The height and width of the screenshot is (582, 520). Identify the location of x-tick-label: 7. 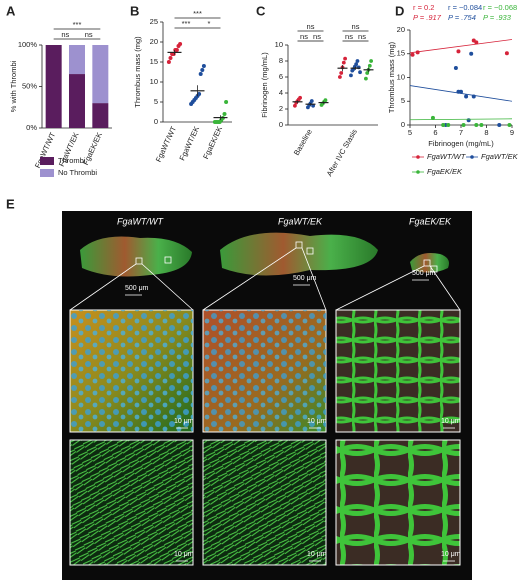
(461, 132).